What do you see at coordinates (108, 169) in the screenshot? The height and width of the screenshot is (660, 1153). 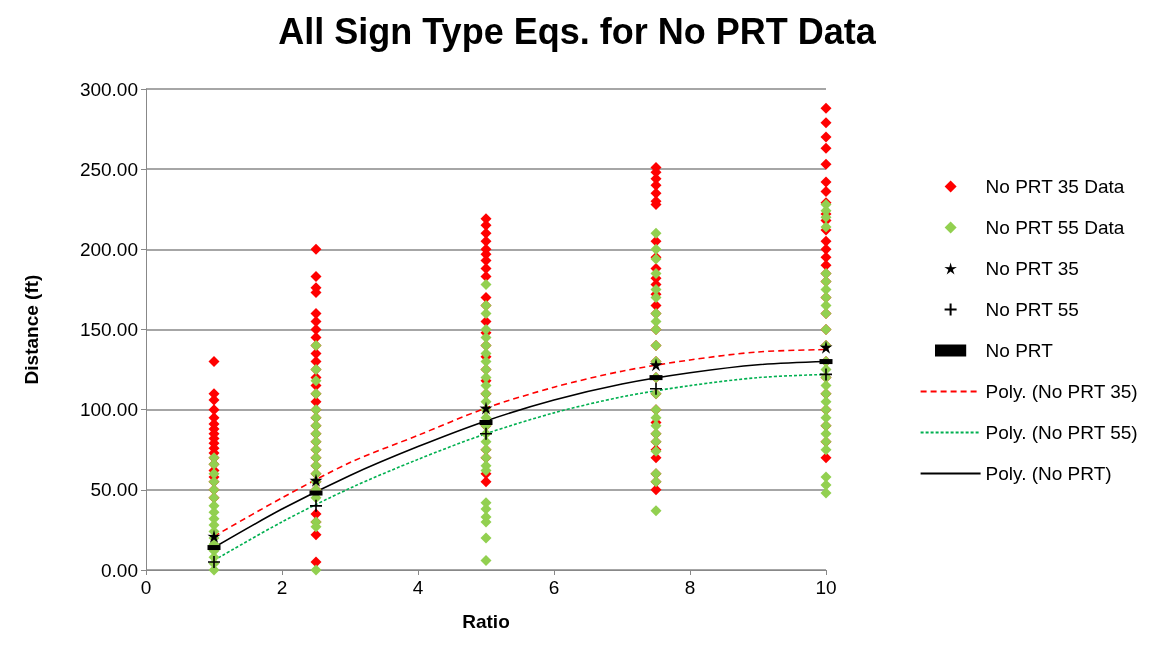 I see `y-tick-label: 250.00` at bounding box center [108, 169].